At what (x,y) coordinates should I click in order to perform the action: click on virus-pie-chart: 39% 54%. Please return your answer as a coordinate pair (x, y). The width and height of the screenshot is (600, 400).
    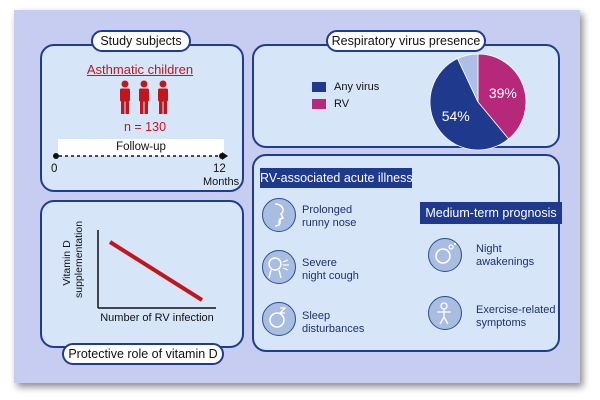
    Looking at the image, I should click on (478, 102).